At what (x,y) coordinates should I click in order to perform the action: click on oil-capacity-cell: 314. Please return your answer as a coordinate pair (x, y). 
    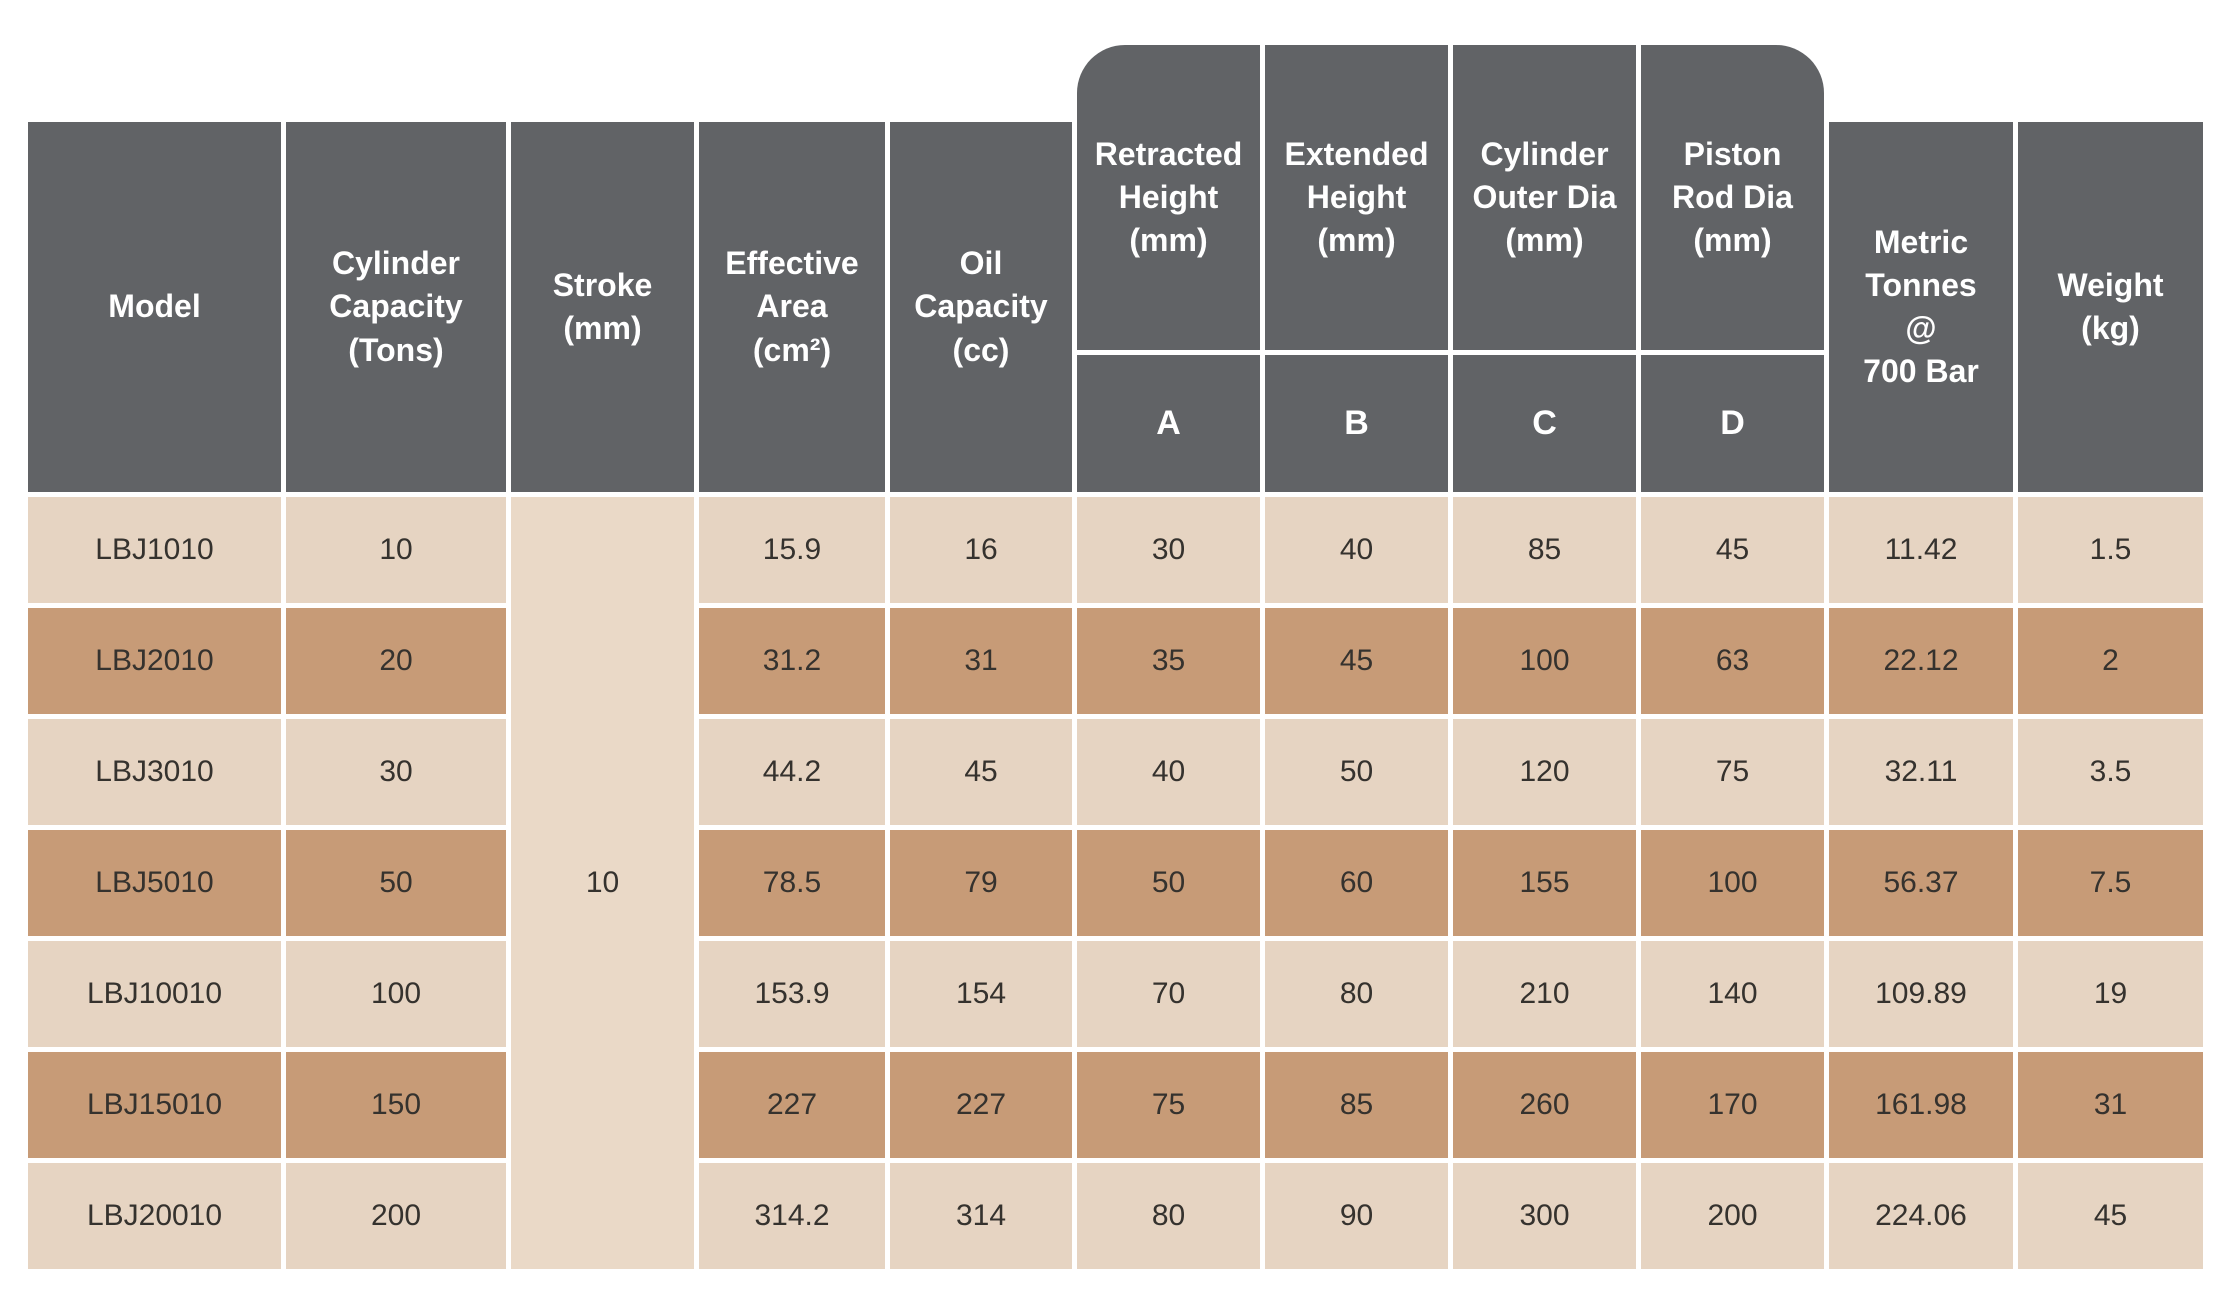
    Looking at the image, I should click on (981, 1216).